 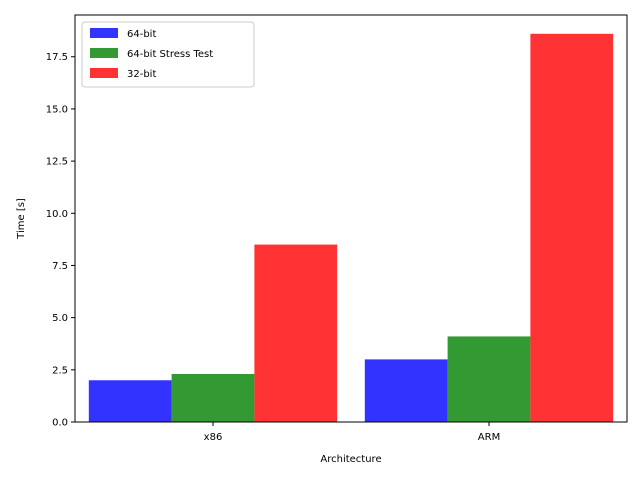 I want to click on legend-label: 32-bit, so click(x=141, y=74).